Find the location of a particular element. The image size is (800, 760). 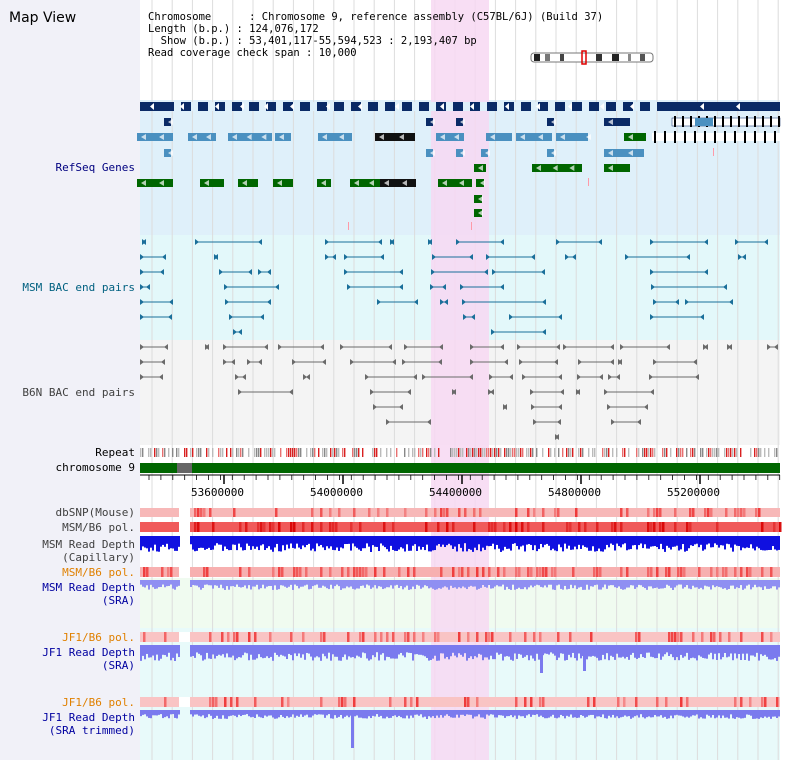

jf1-depth-sra-spike is located at coordinates (584, 658).